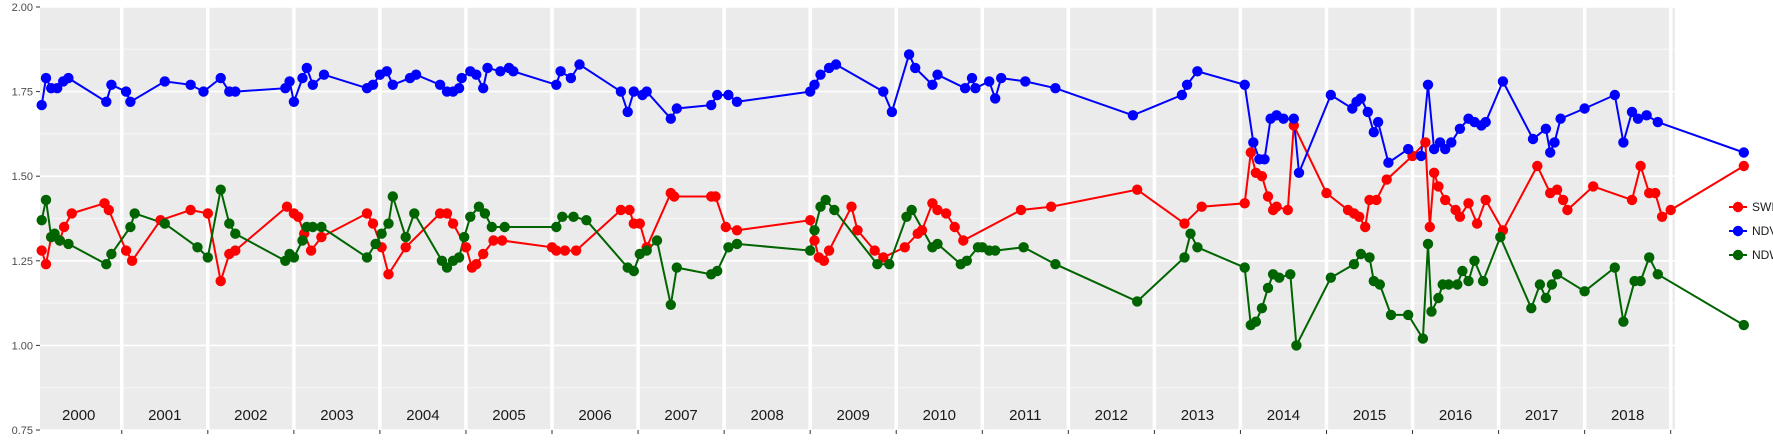 This screenshot has height=442, width=1773. What do you see at coordinates (164, 415) in the screenshot?
I see `year-label: 2001` at bounding box center [164, 415].